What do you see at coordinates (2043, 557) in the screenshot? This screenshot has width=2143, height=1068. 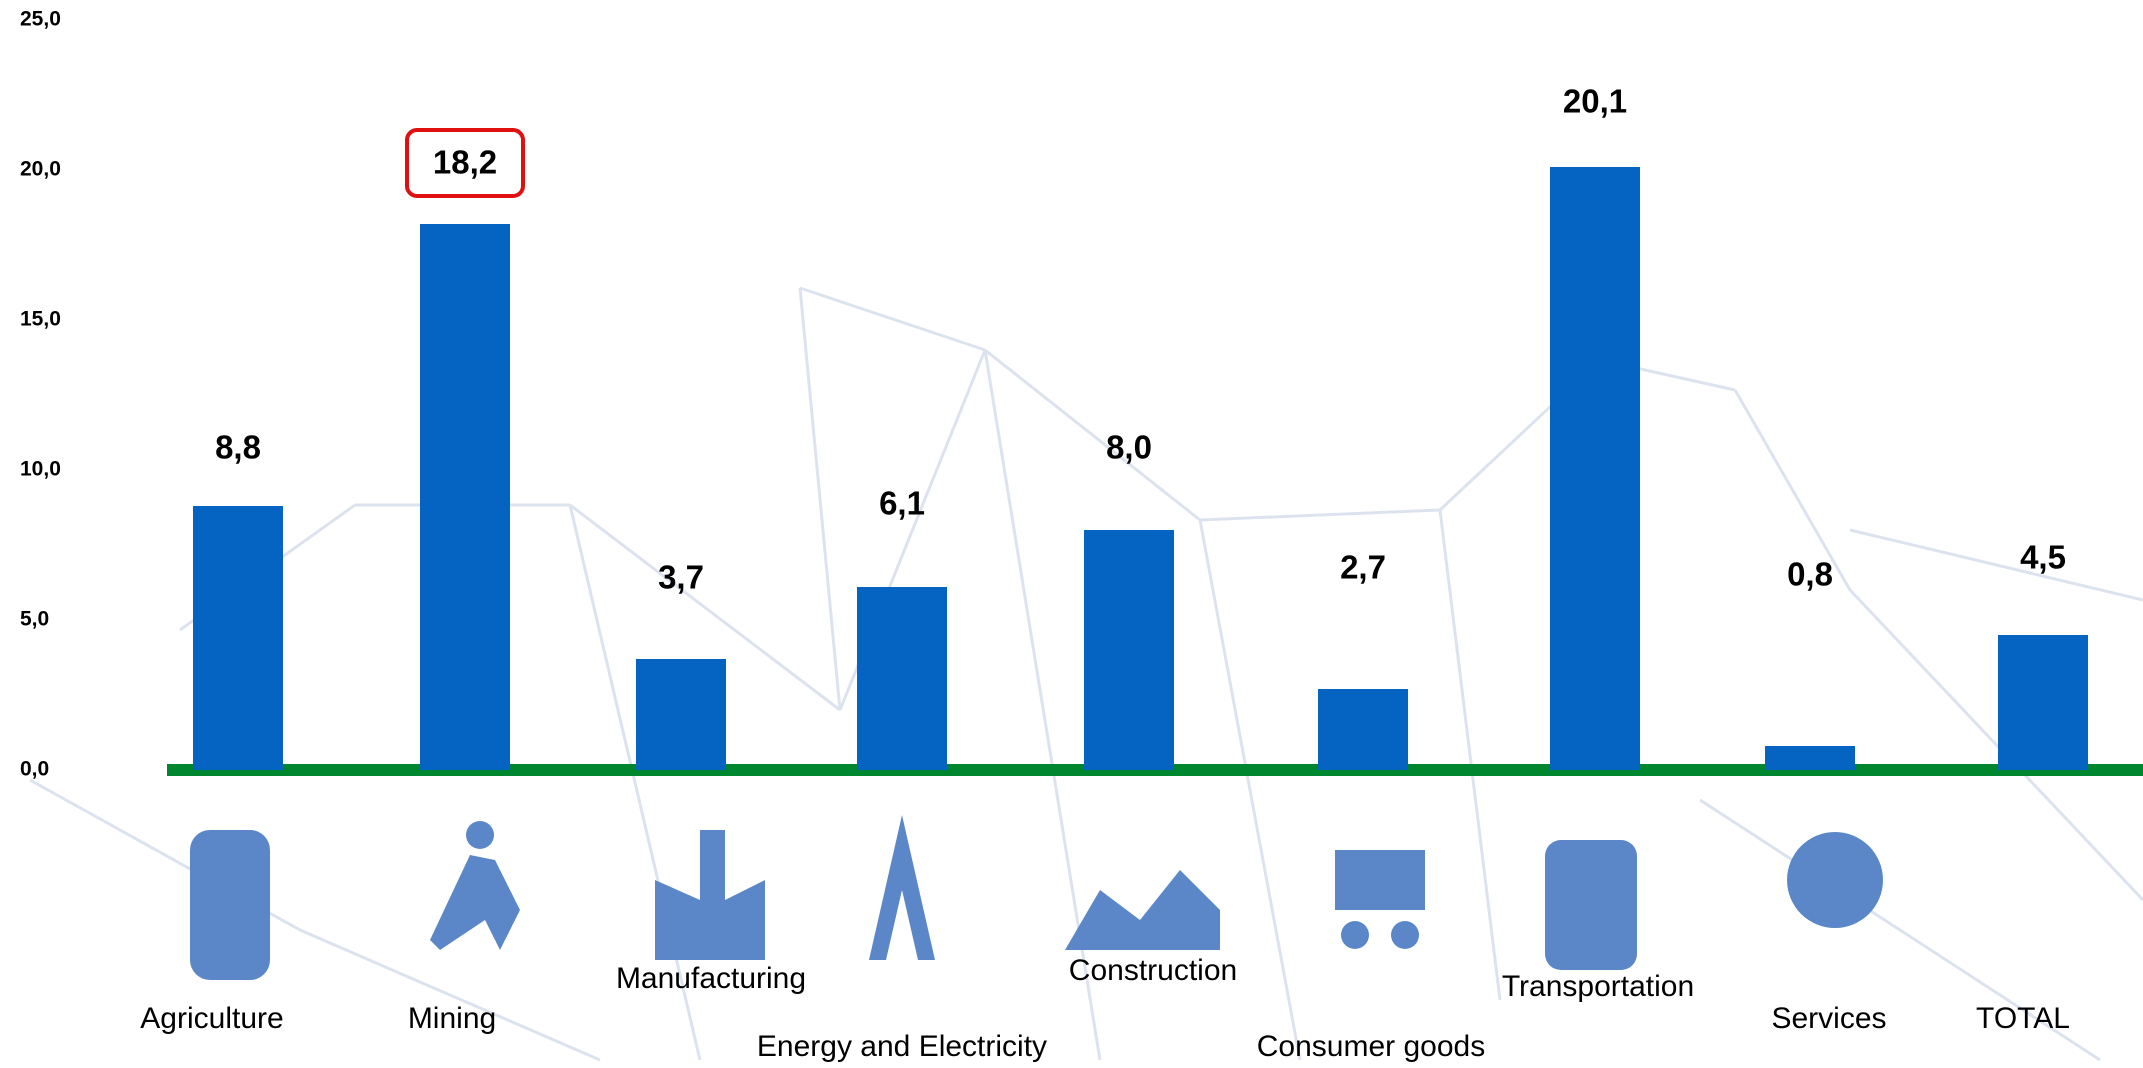 I see `value-label: 4,5` at bounding box center [2043, 557].